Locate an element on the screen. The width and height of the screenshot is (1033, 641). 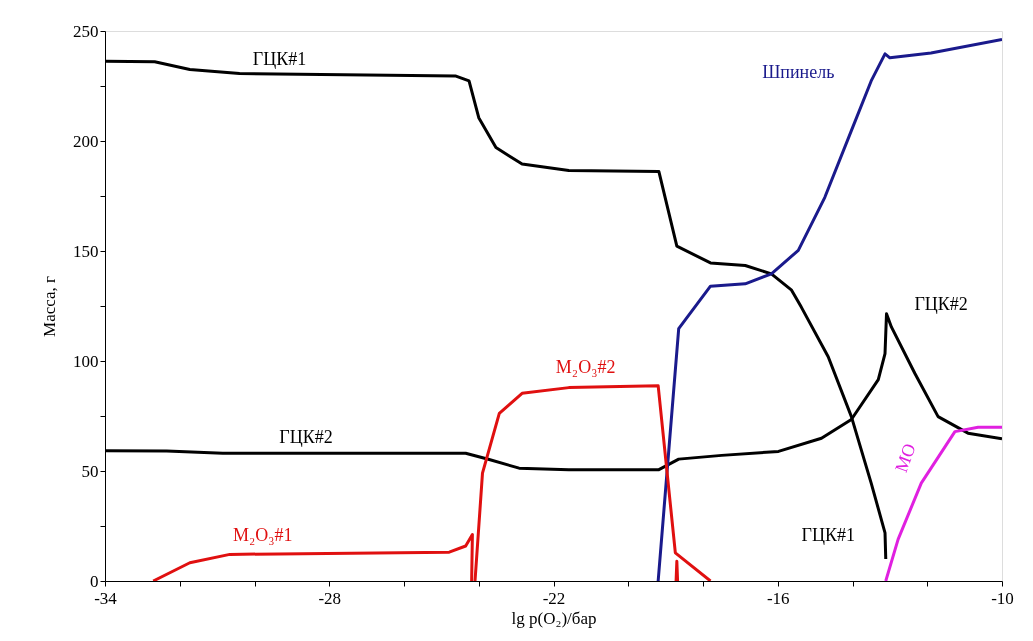
y-tick-label: 250 is located at coordinates (86, 31).